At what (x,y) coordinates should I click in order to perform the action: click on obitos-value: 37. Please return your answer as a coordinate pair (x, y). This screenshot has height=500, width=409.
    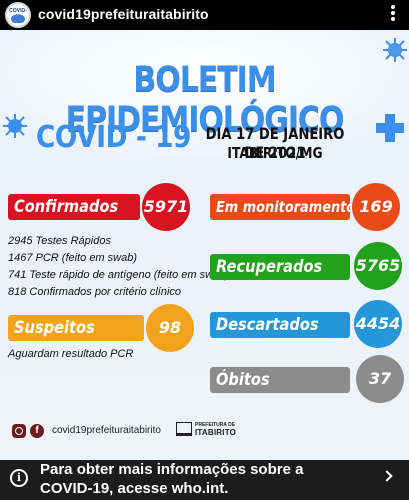
    Looking at the image, I should click on (380, 379).